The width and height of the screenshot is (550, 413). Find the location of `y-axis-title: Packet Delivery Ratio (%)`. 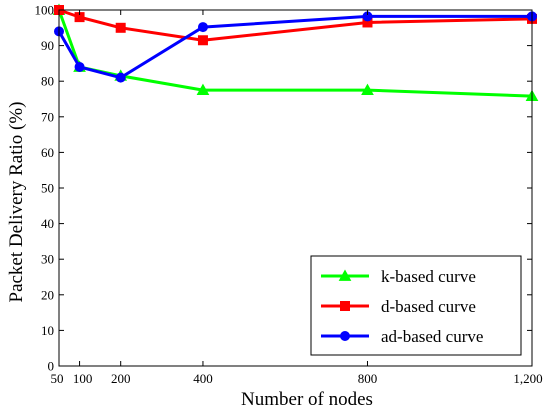

y-axis-title: Packet Delivery Ratio (%) is located at coordinates (16, 201).